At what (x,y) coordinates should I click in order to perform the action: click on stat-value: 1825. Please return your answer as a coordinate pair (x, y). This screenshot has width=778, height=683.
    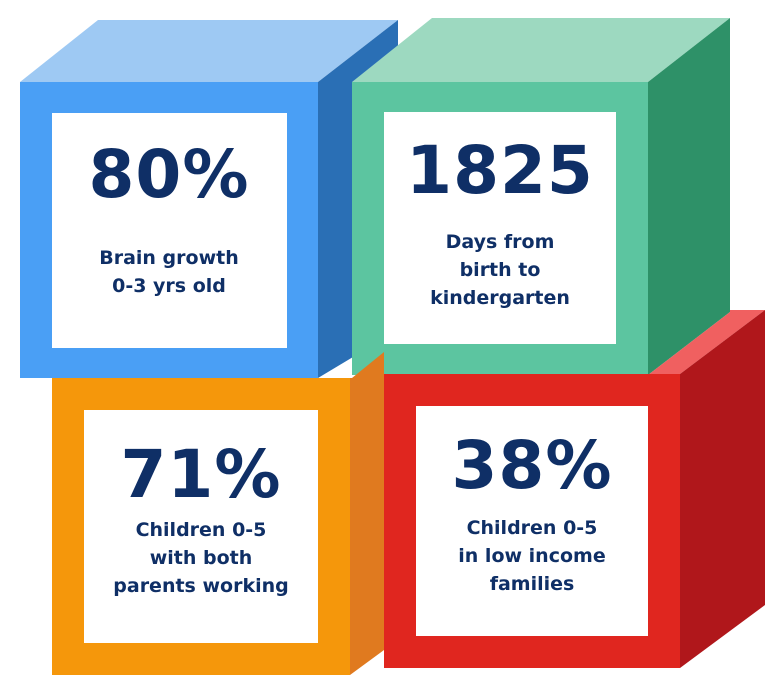
    Looking at the image, I should click on (500, 170).